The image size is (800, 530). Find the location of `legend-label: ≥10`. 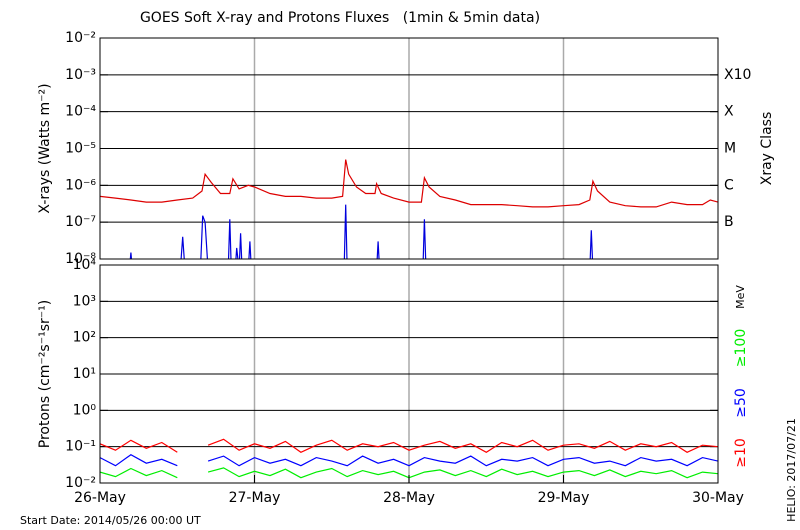

legend-label: ≥10 is located at coordinates (741, 453).